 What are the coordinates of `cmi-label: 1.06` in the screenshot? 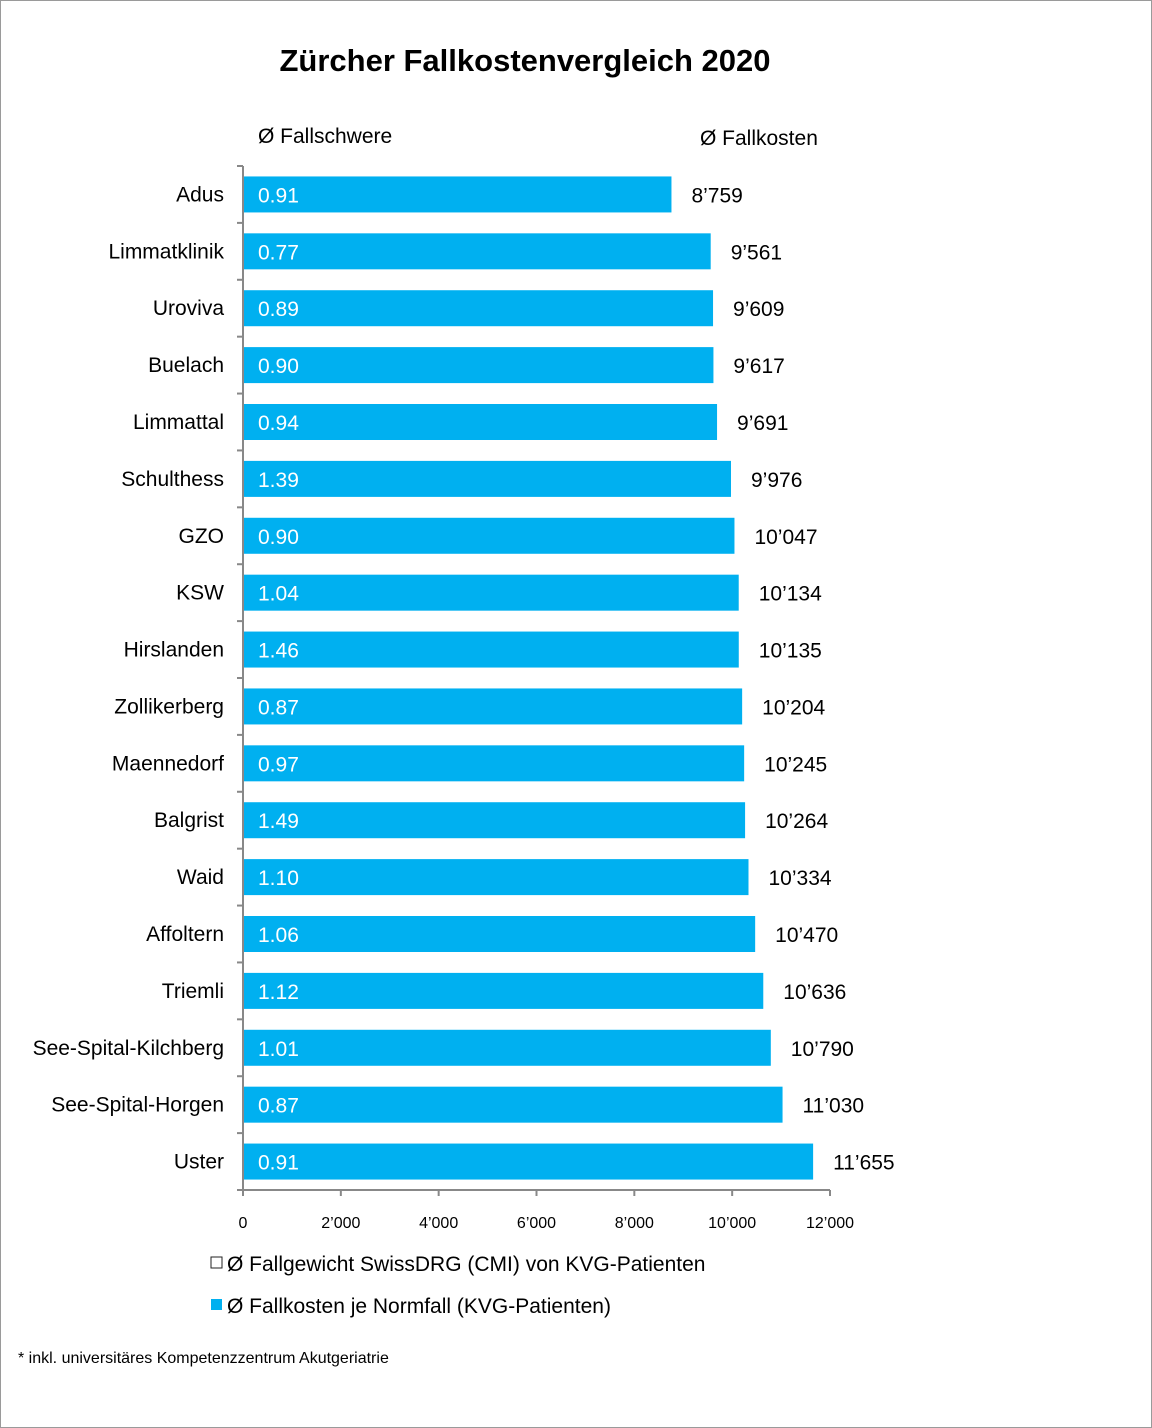 It's located at (278, 935).